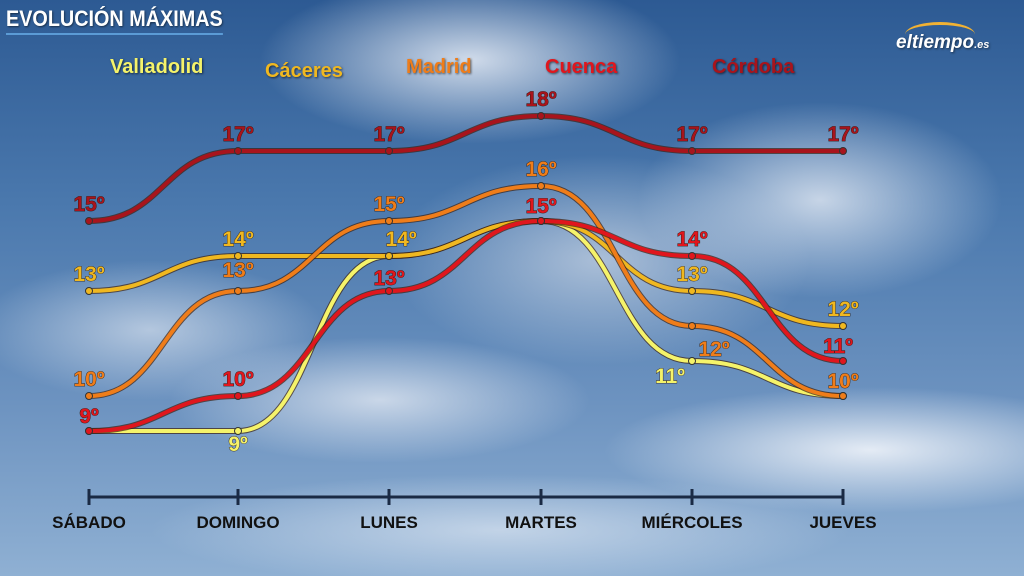 This screenshot has height=576, width=1024. I want to click on data-label: 16º, so click(540, 169).